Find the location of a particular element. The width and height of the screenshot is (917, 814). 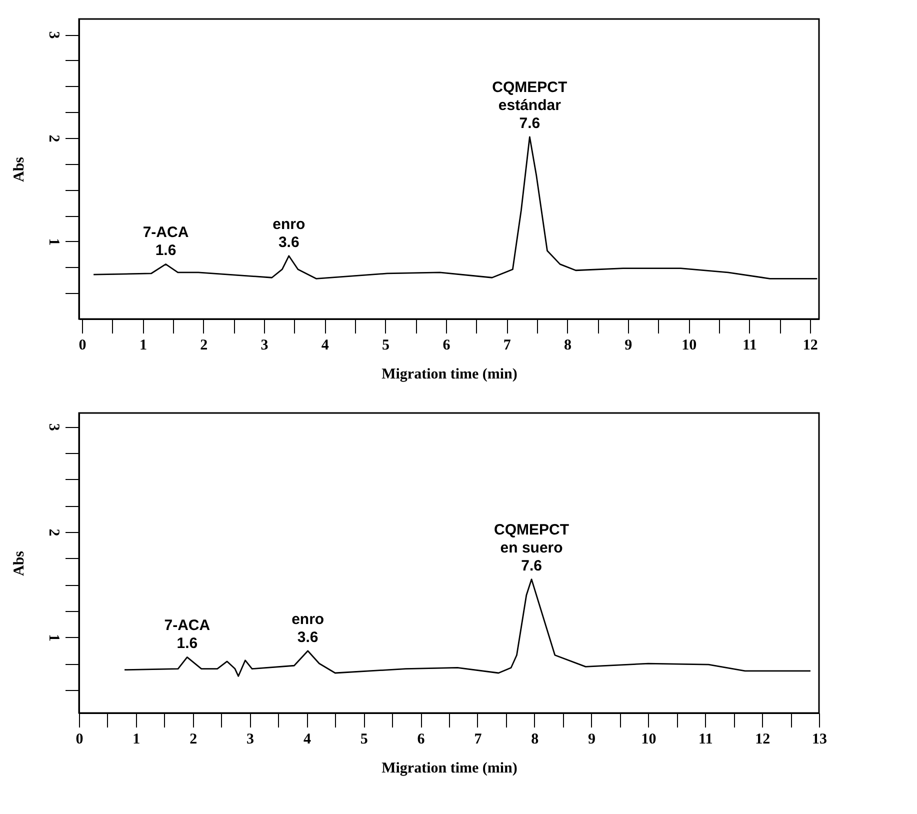

x-tick-label: 13 is located at coordinates (819, 740).